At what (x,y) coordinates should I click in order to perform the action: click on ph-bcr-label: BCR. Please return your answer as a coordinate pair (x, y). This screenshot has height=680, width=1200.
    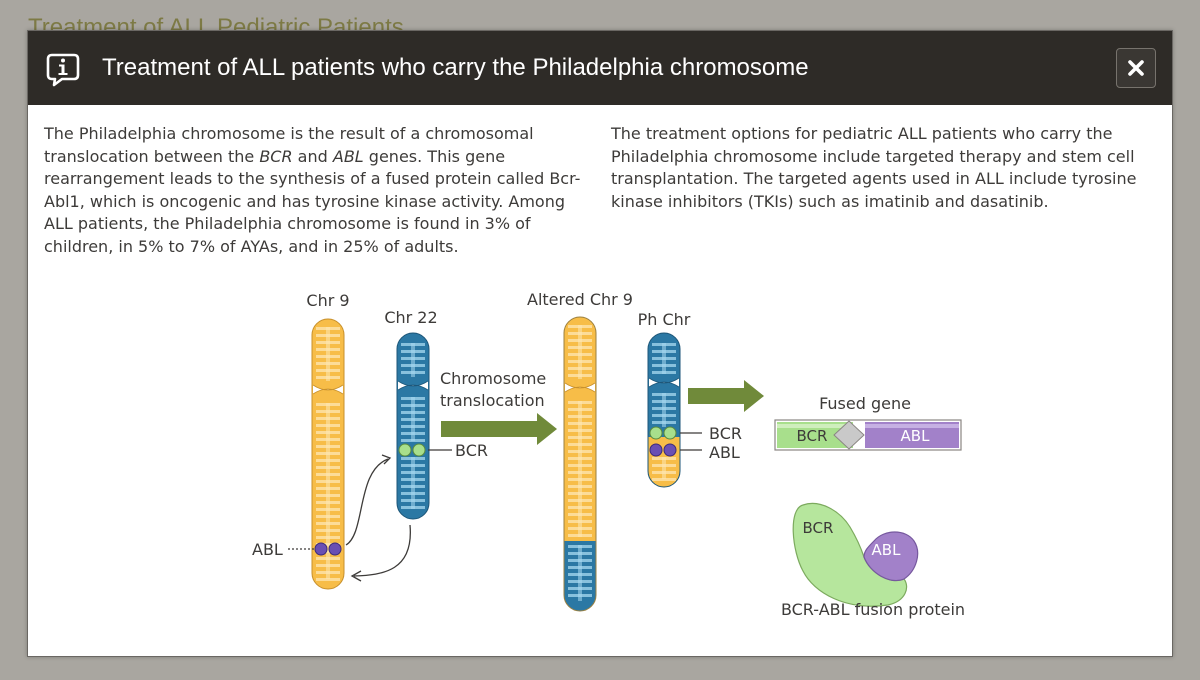
    Looking at the image, I should click on (725, 433).